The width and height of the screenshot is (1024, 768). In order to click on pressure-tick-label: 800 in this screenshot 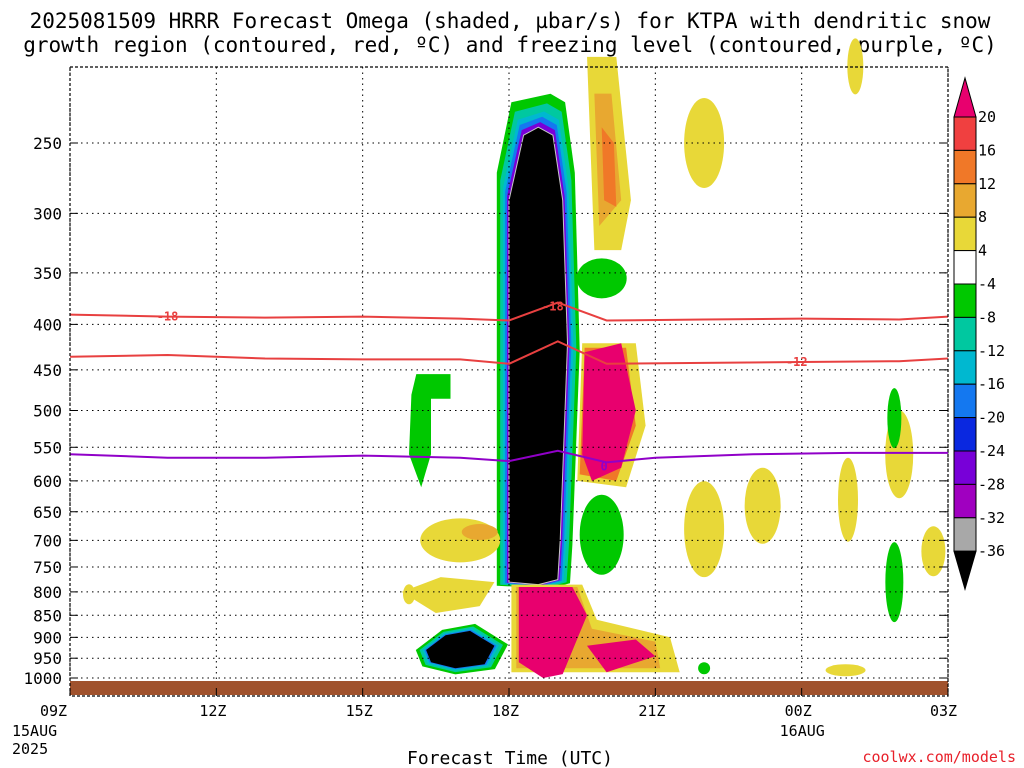, I will do `click(47, 592)`.